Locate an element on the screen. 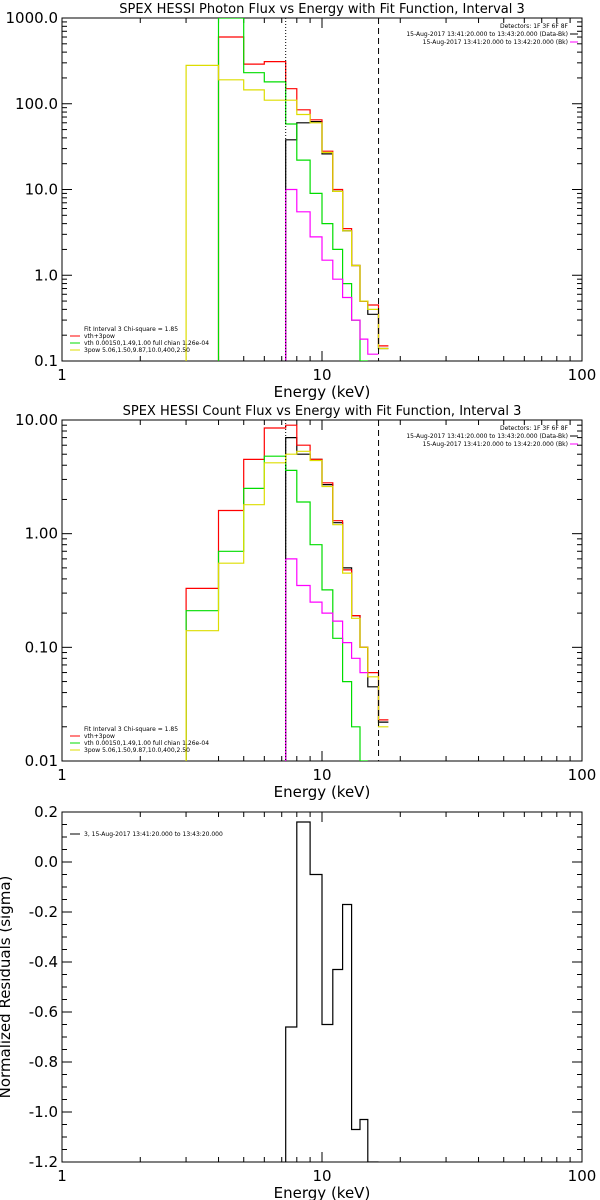 This screenshot has width=600, height=1200. y-tick-label: 100.0 is located at coordinates (36, 104).